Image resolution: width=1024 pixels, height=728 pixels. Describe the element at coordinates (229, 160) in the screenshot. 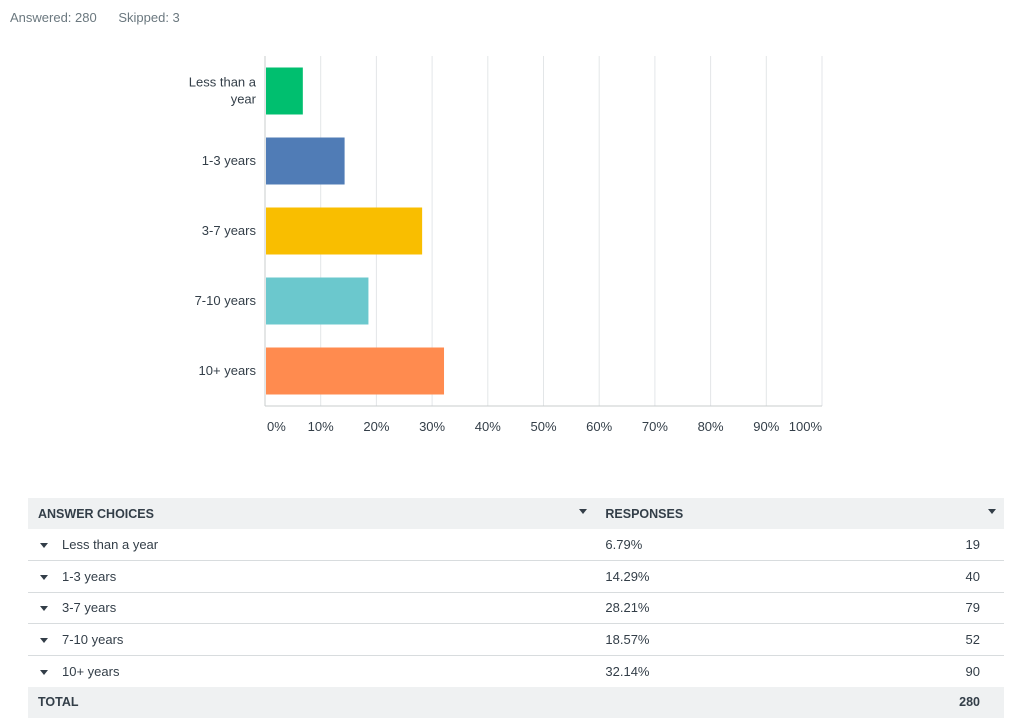

I see `y-category-label: 1-3 years` at that location.